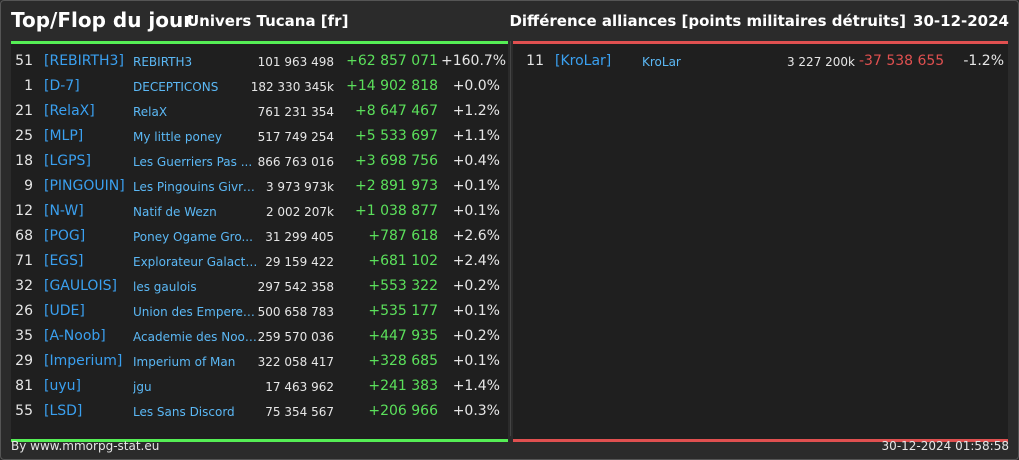  I want to click on points-cell: 3 227 200k, so click(820, 62).